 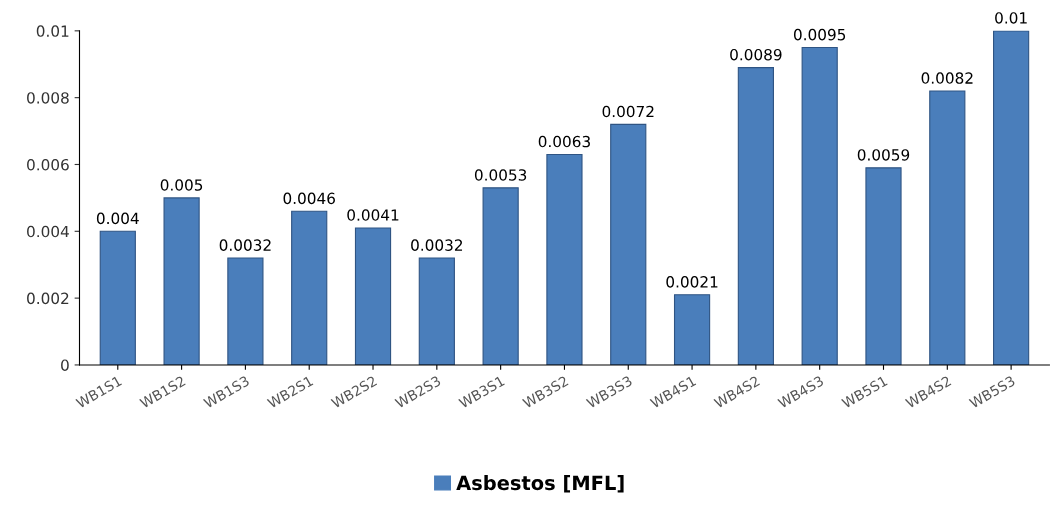 What do you see at coordinates (117, 218) in the screenshot?
I see `data-label: 0.004` at bounding box center [117, 218].